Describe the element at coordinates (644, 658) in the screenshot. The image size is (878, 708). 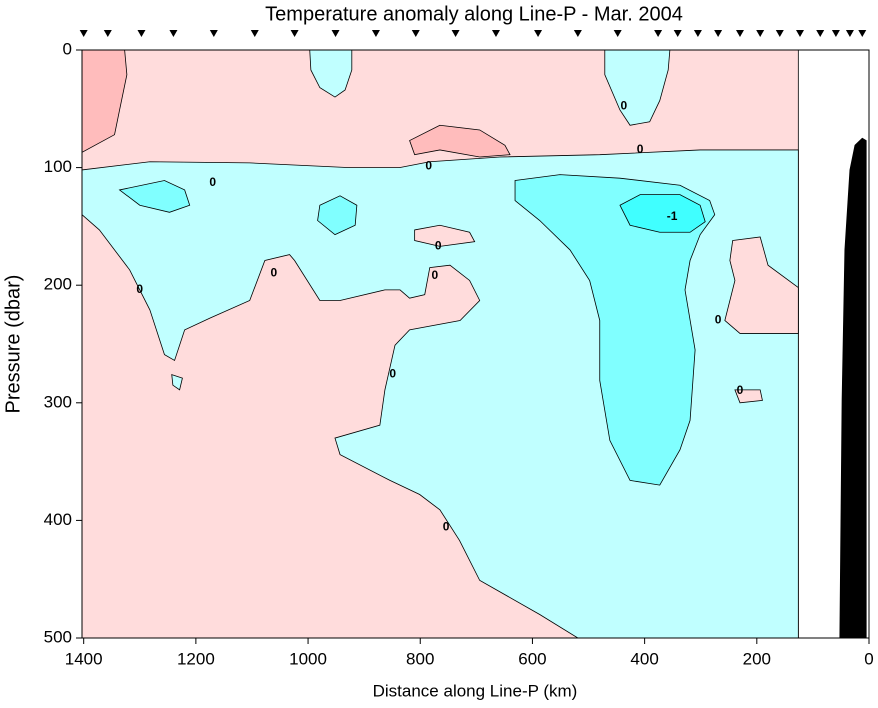
I see `x-tick-label: 400` at that location.